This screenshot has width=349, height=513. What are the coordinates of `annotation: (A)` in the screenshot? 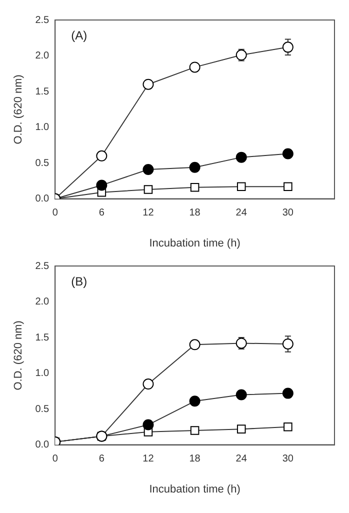 It's located at (79, 35).